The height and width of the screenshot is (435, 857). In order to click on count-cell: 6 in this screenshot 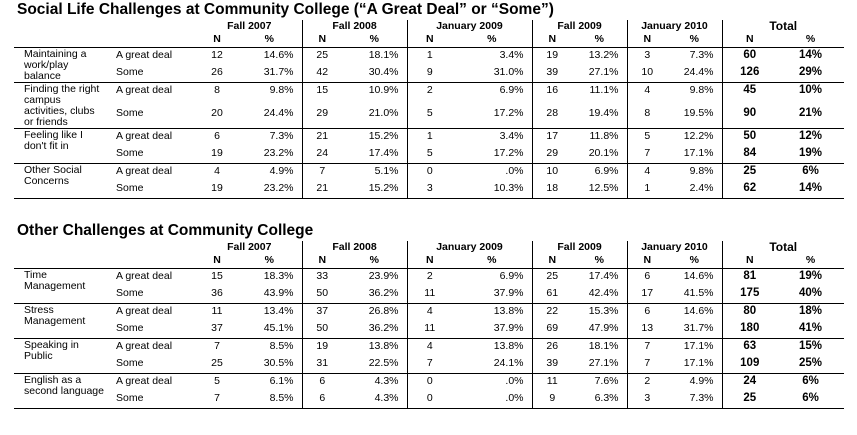, I will do `click(322, 382)`.